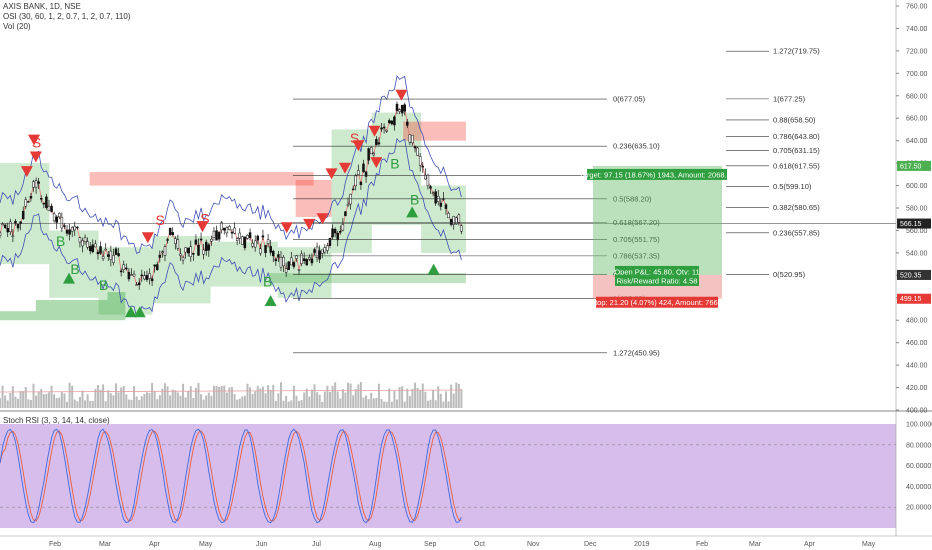 The height and width of the screenshot is (550, 932). I want to click on volume-legend: Vol (20), so click(17, 26).